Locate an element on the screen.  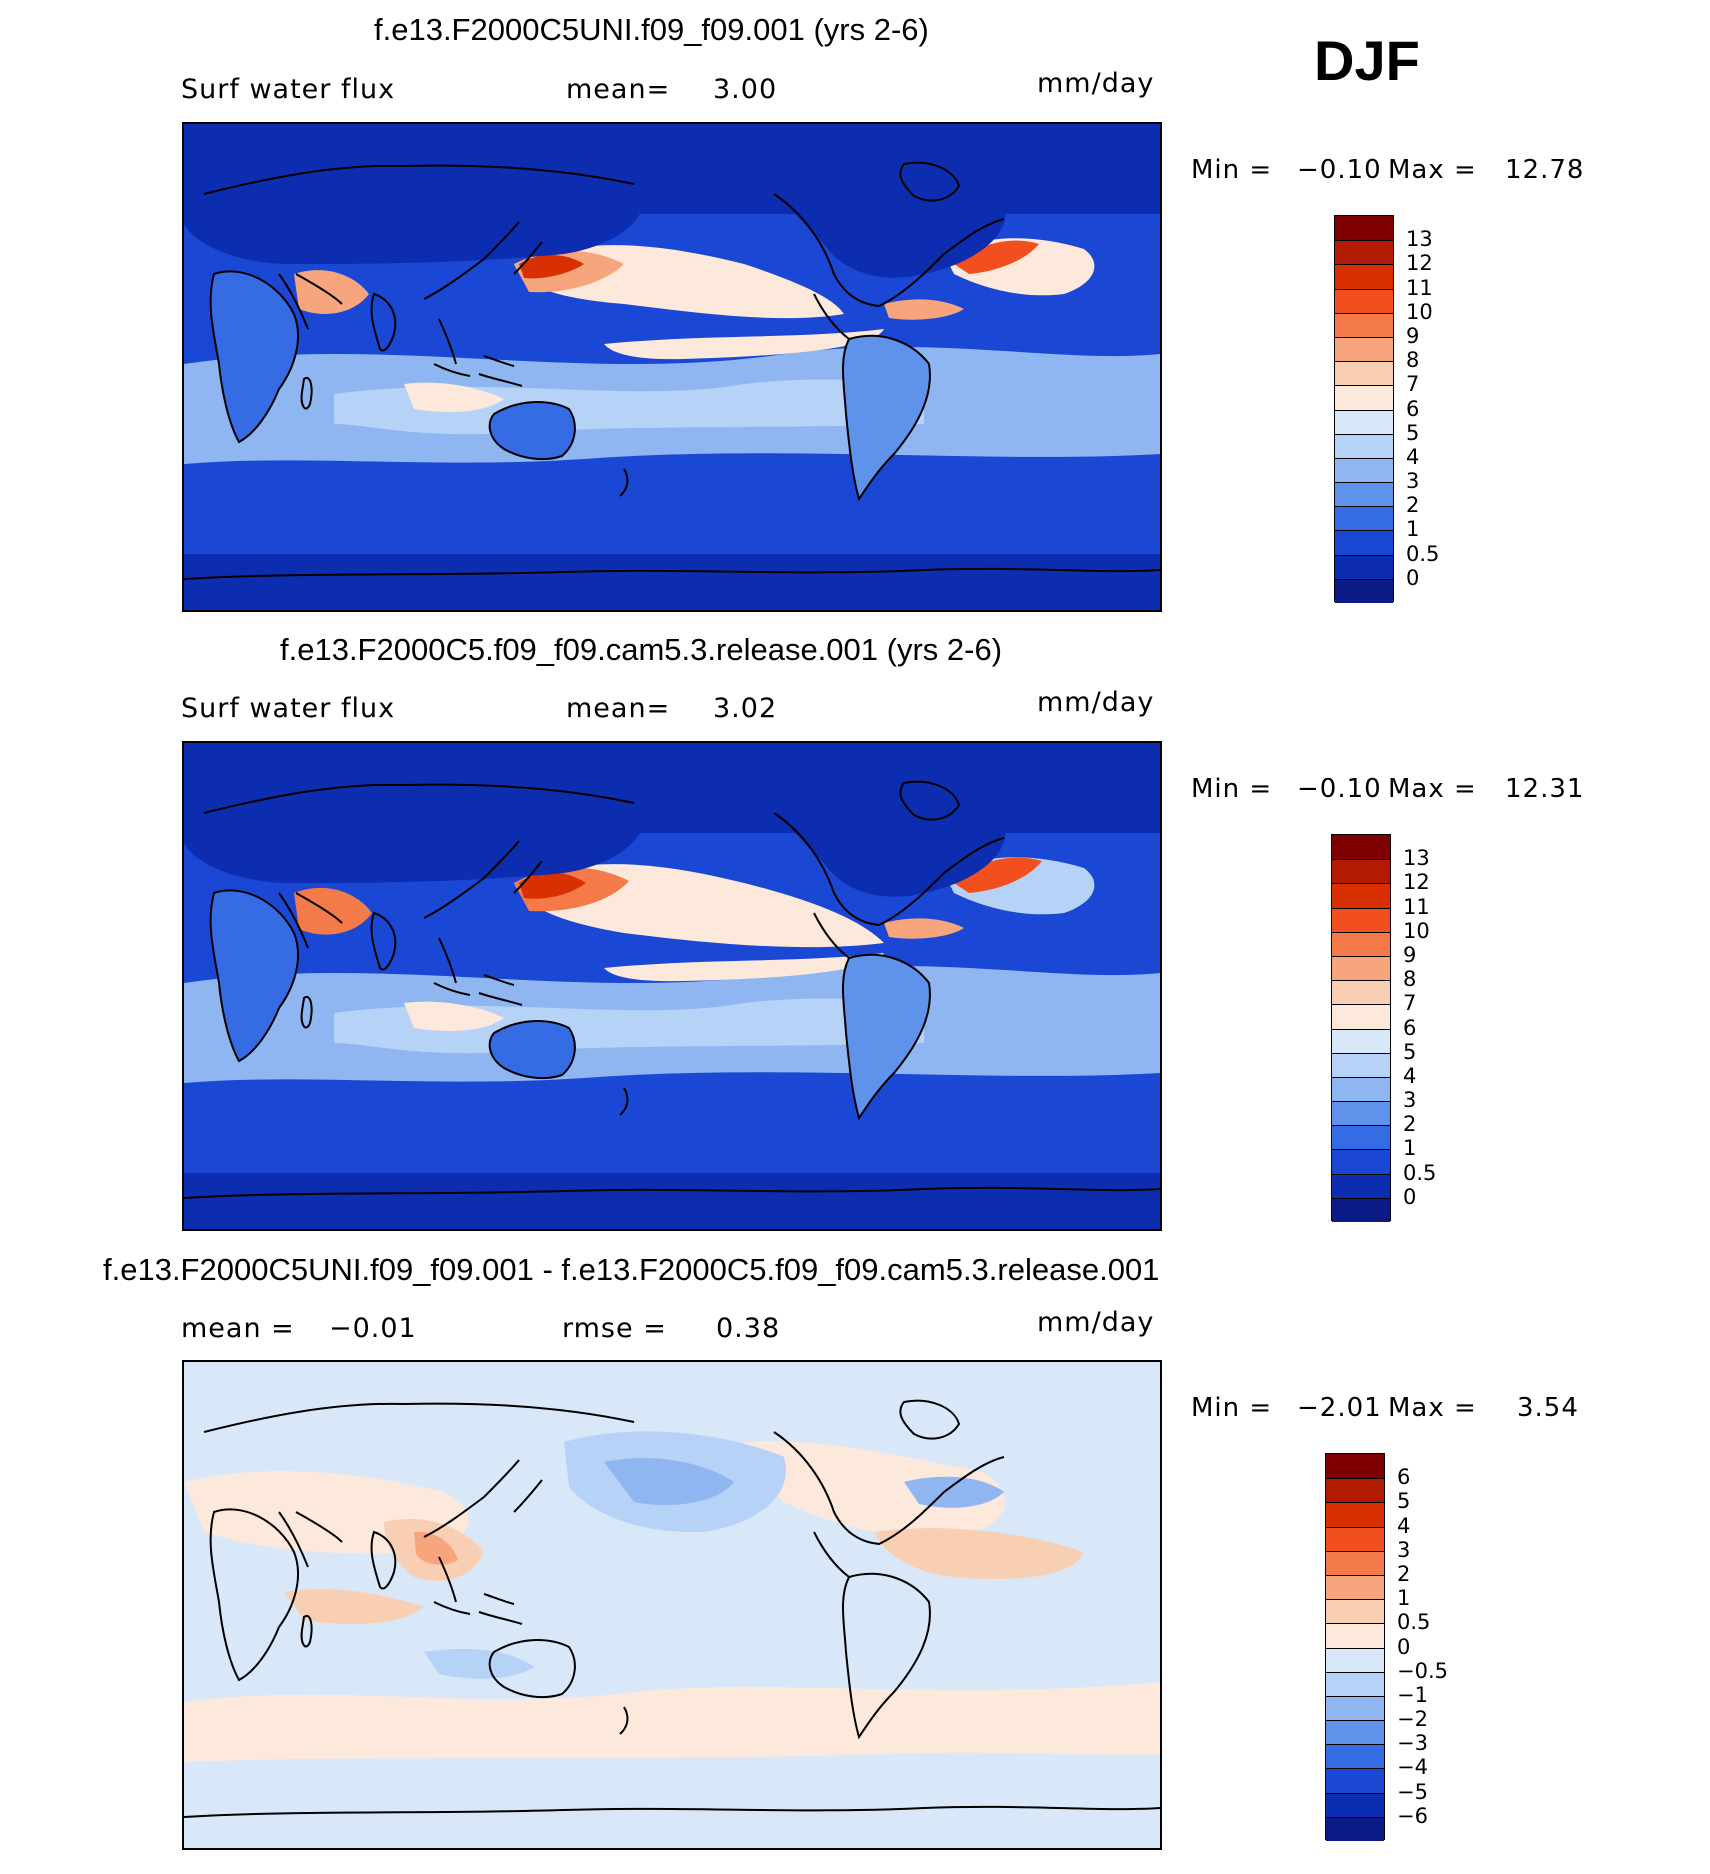
panel-3-map-svg is located at coordinates (672, 1605).